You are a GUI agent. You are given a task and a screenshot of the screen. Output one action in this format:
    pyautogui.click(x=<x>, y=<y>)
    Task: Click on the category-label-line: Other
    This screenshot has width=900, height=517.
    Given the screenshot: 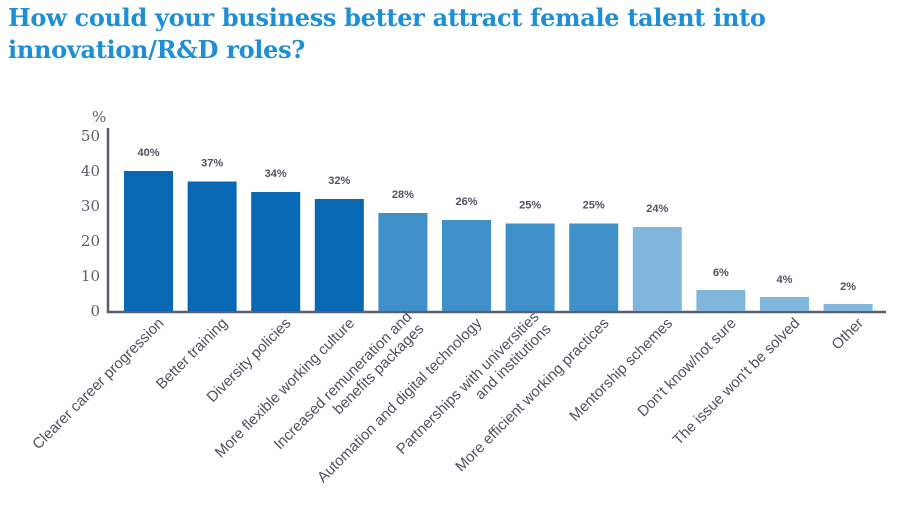 What is the action you would take?
    pyautogui.click(x=847, y=334)
    